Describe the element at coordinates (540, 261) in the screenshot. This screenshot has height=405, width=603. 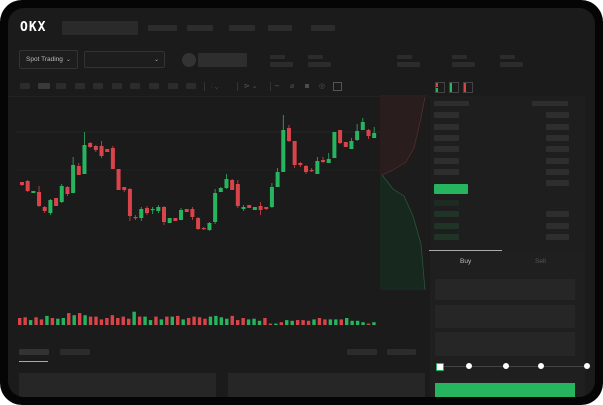
I see `tab-sell: Sell` at that location.